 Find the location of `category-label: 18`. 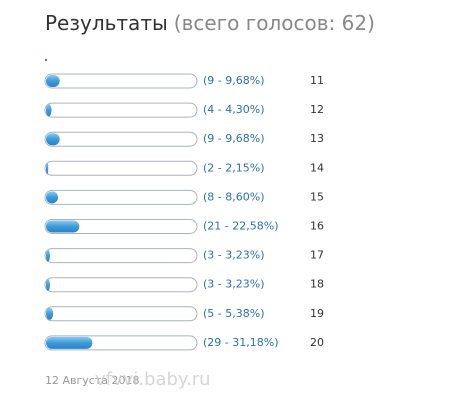

category-label: 18 is located at coordinates (317, 284).